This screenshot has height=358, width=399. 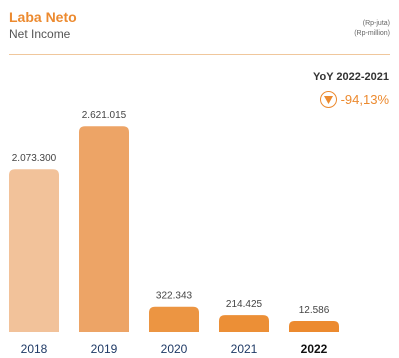 What do you see at coordinates (174, 349) in the screenshot?
I see `x-tick-label-2020: 2020` at bounding box center [174, 349].